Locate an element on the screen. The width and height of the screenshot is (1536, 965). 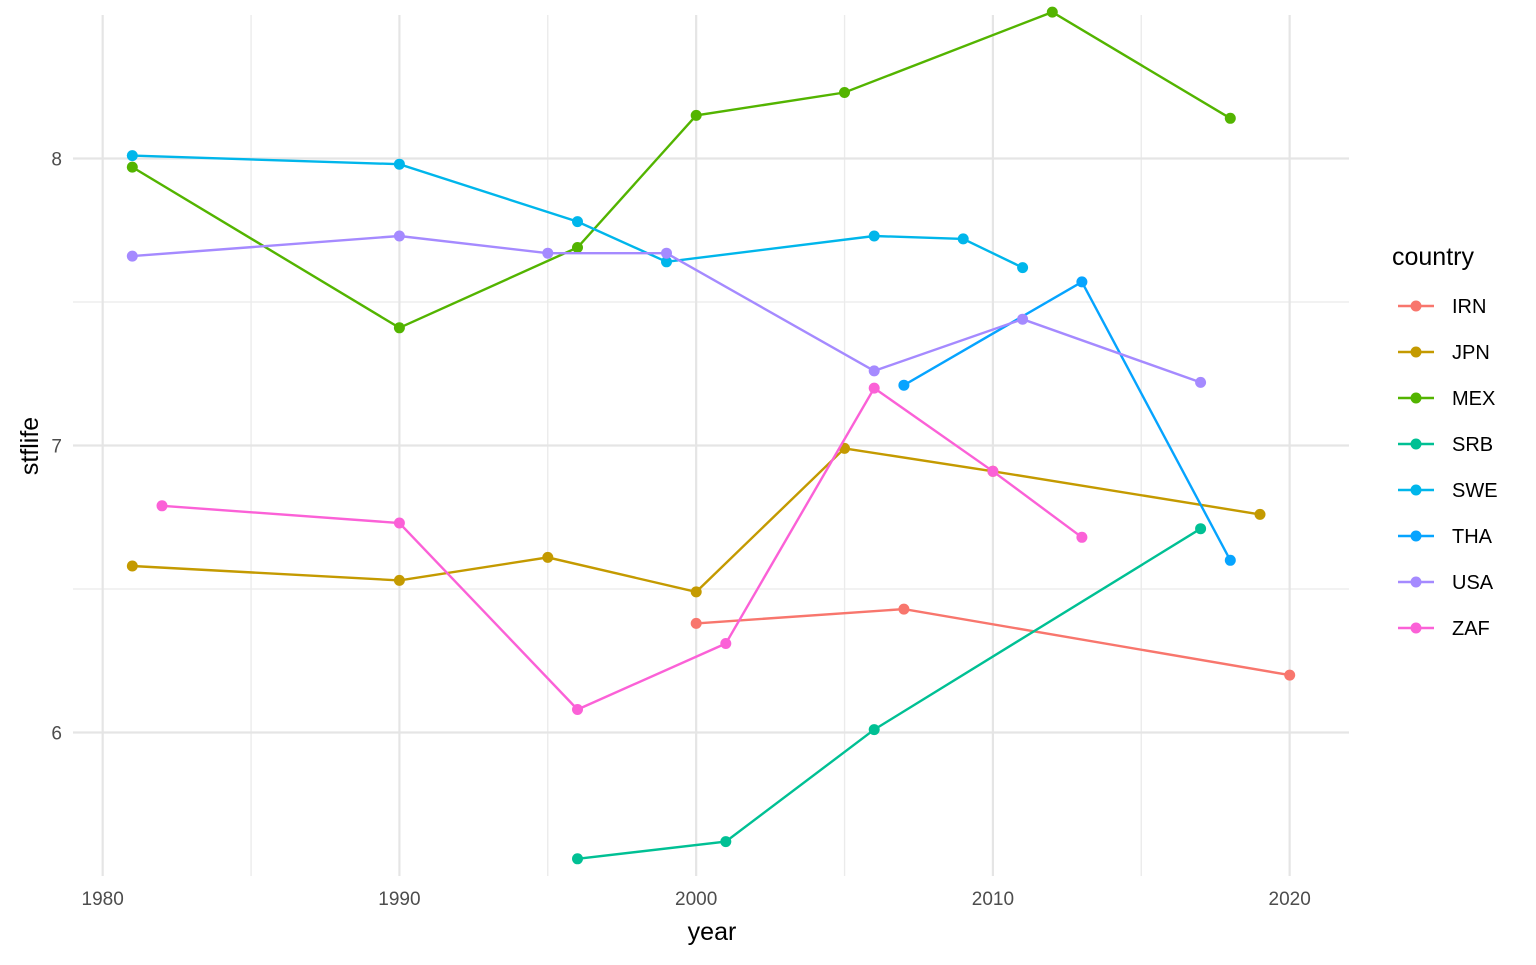
x-tick-label: 1980 is located at coordinates (103, 899).